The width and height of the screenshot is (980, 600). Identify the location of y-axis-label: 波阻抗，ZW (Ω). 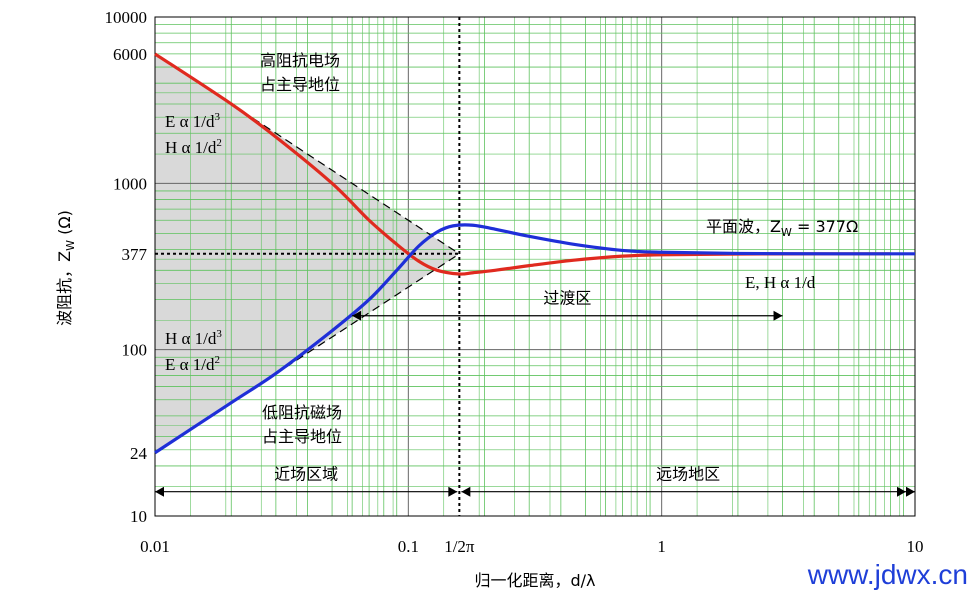
(66, 268).